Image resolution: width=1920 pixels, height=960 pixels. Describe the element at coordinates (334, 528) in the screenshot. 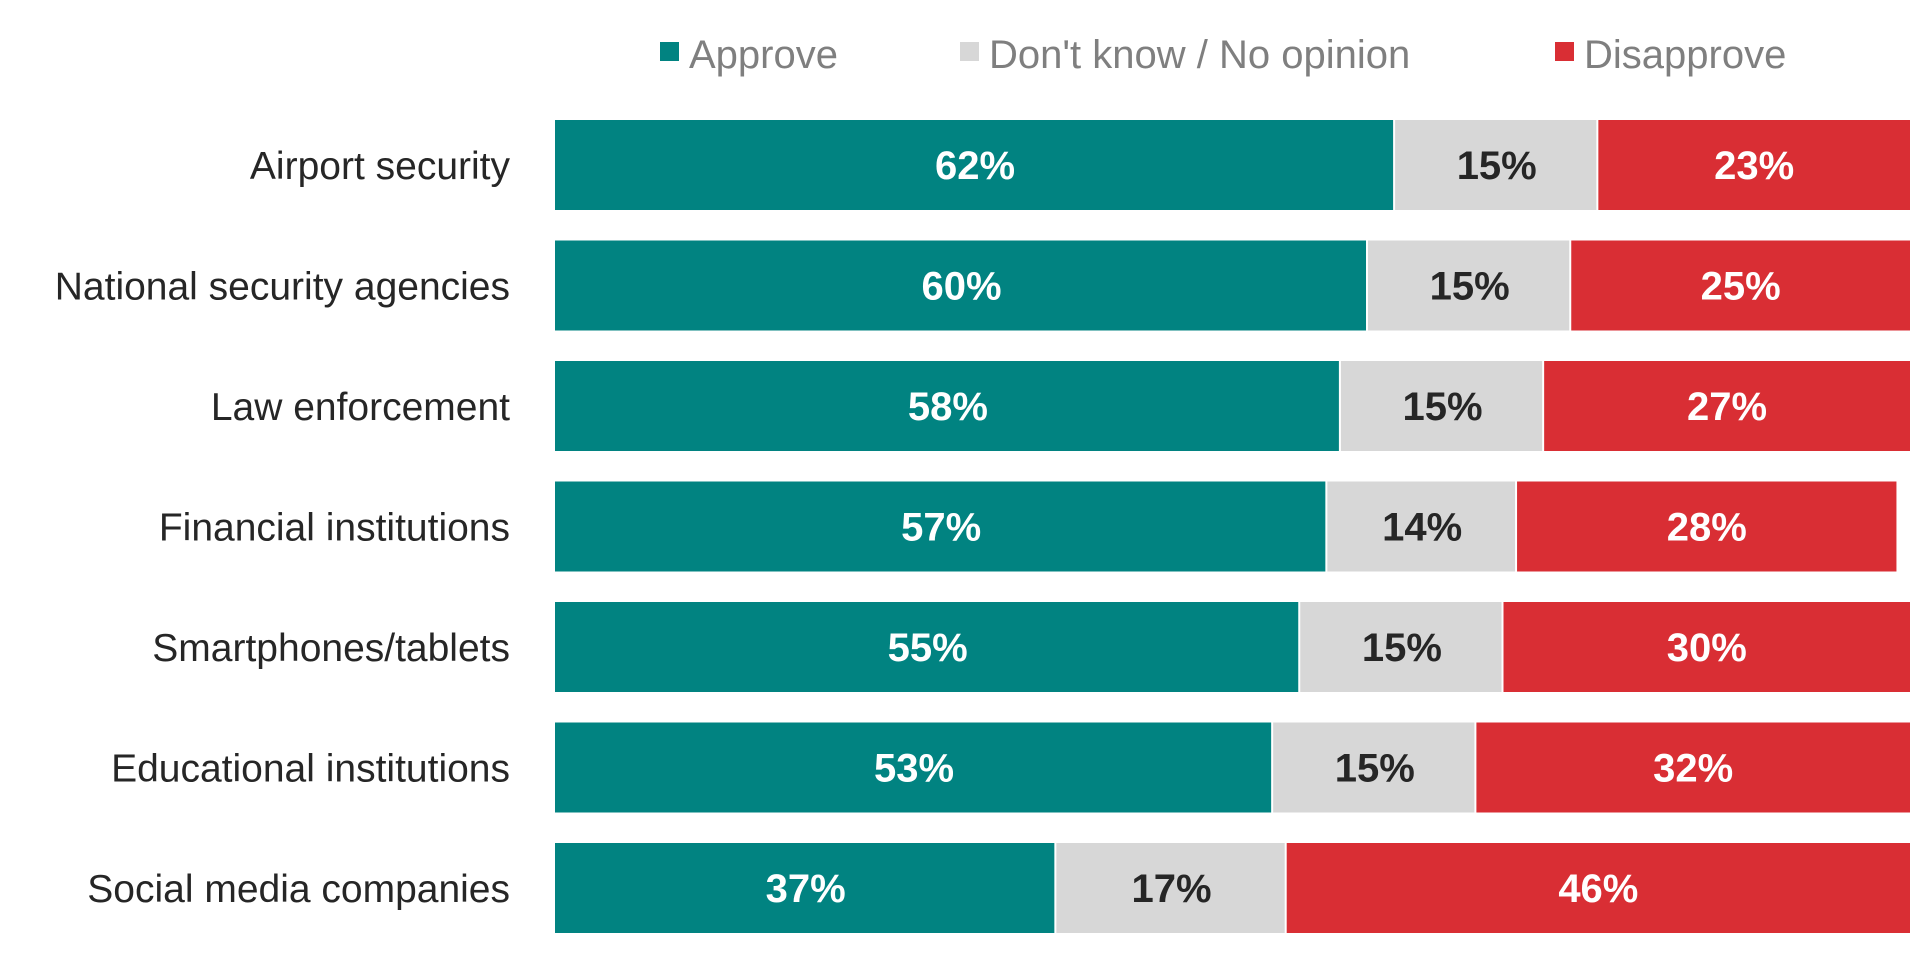

I see `category-label-financial-institutions: Financial institutions` at that location.